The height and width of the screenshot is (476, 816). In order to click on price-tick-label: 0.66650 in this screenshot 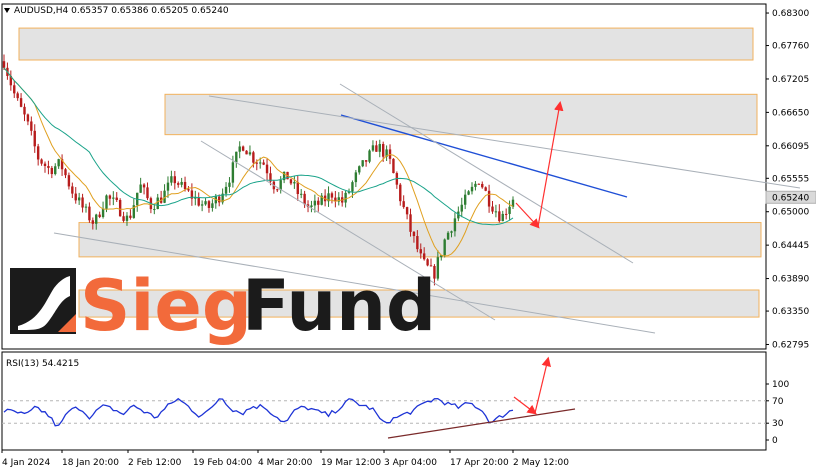, I will do `click(790, 113)`.